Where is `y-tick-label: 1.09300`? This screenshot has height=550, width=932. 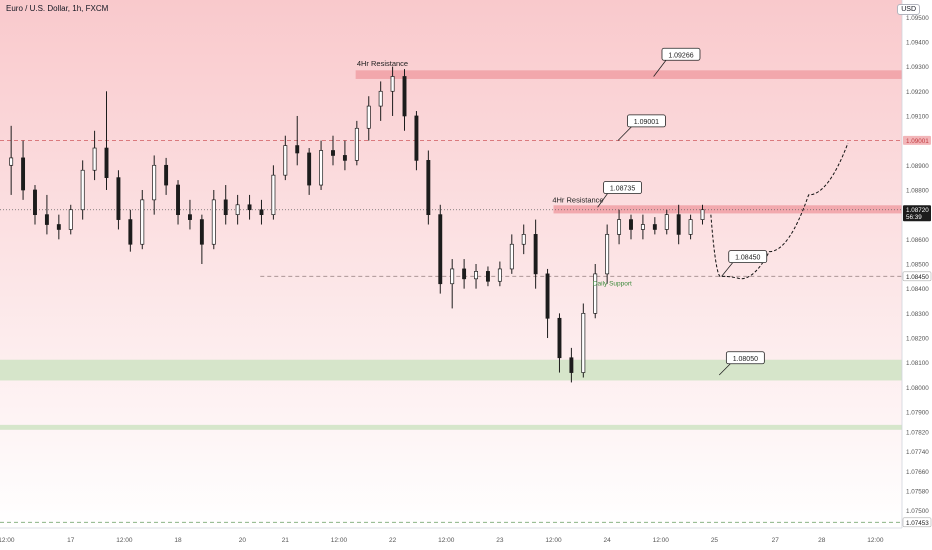 y-tick-label: 1.09300 is located at coordinates (917, 67).